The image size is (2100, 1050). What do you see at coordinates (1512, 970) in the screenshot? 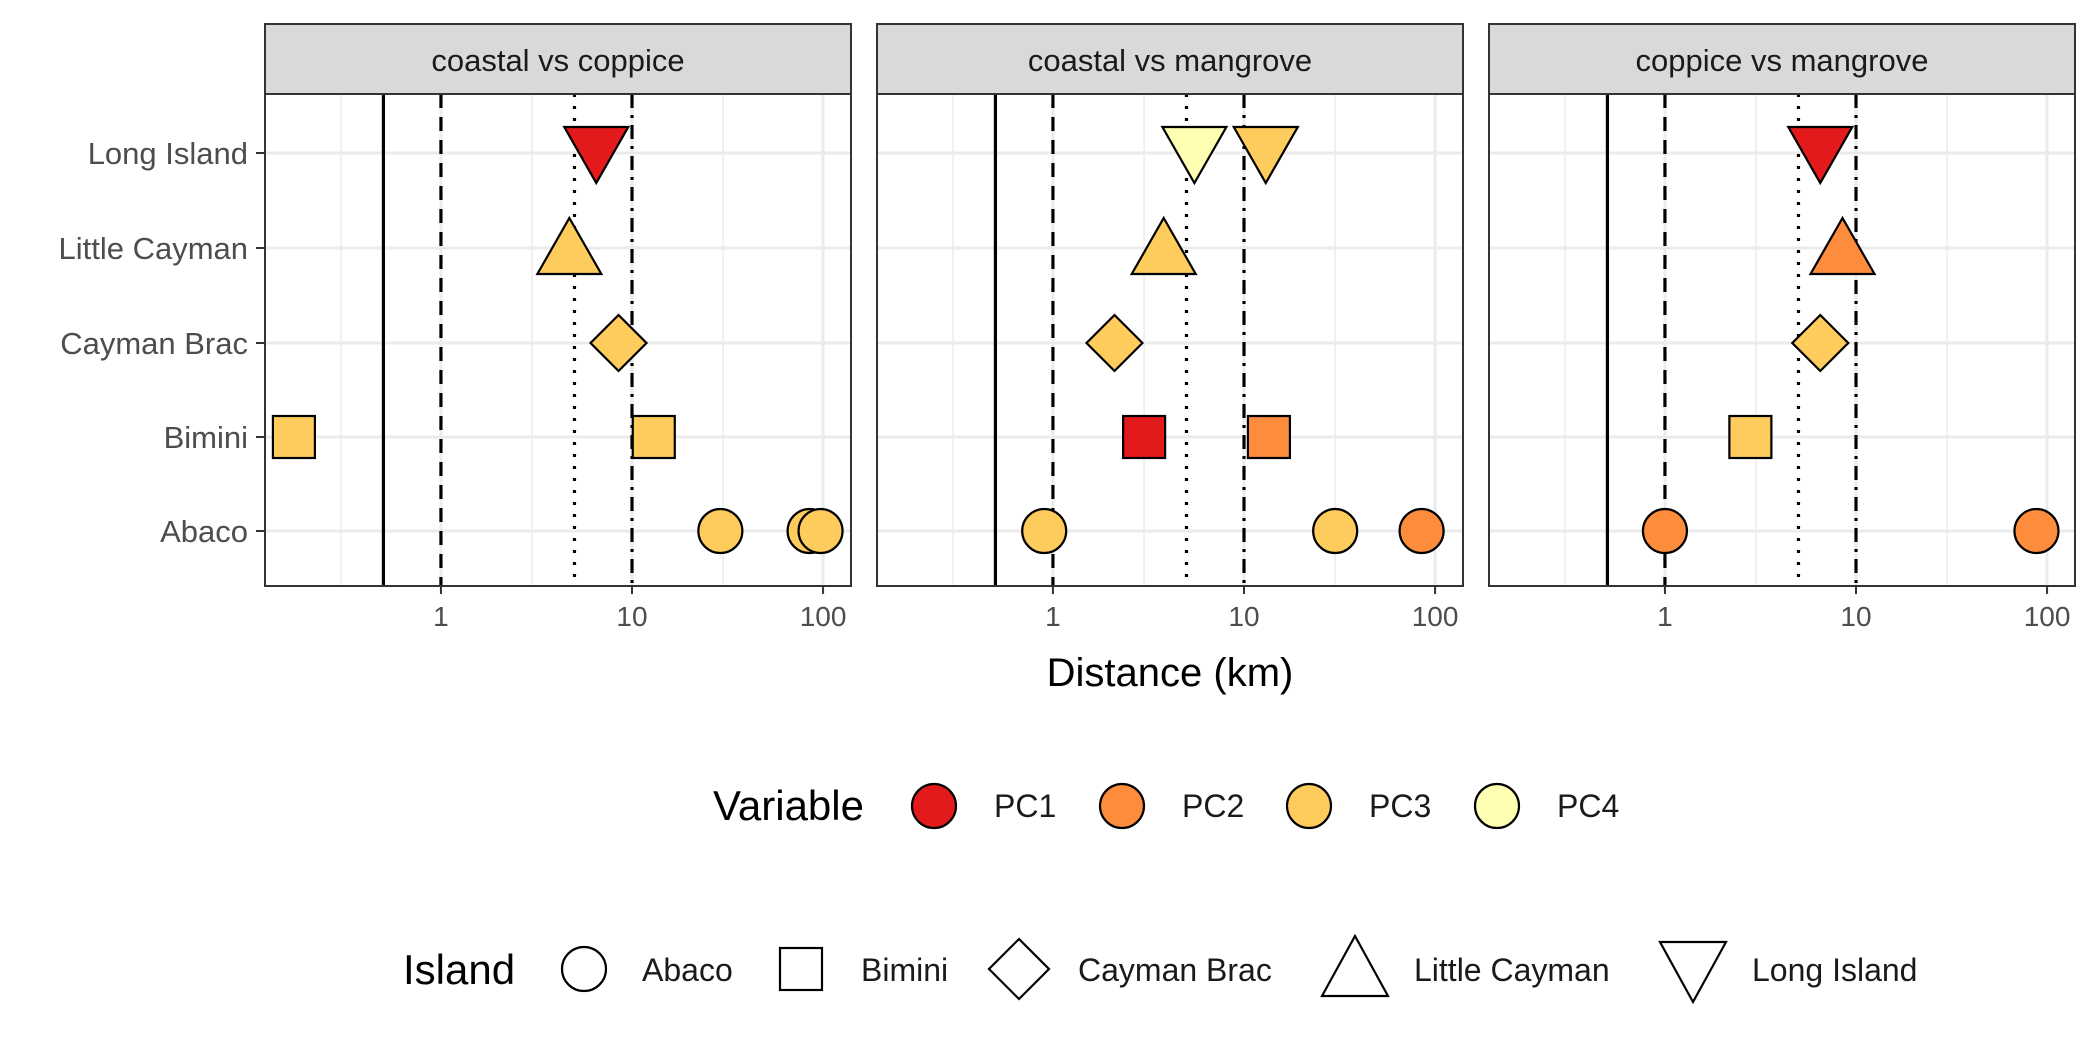
I see `legend-label-little-cayman: Little Cayman` at bounding box center [1512, 970].